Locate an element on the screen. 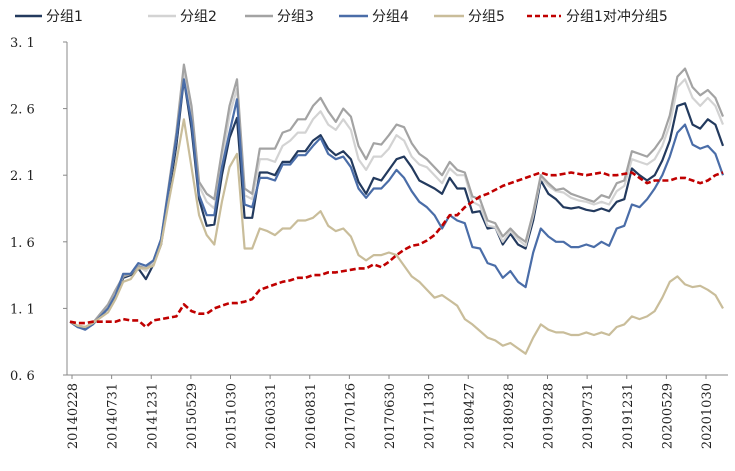  x-tick-label: 20190731 is located at coordinates (588, 416).